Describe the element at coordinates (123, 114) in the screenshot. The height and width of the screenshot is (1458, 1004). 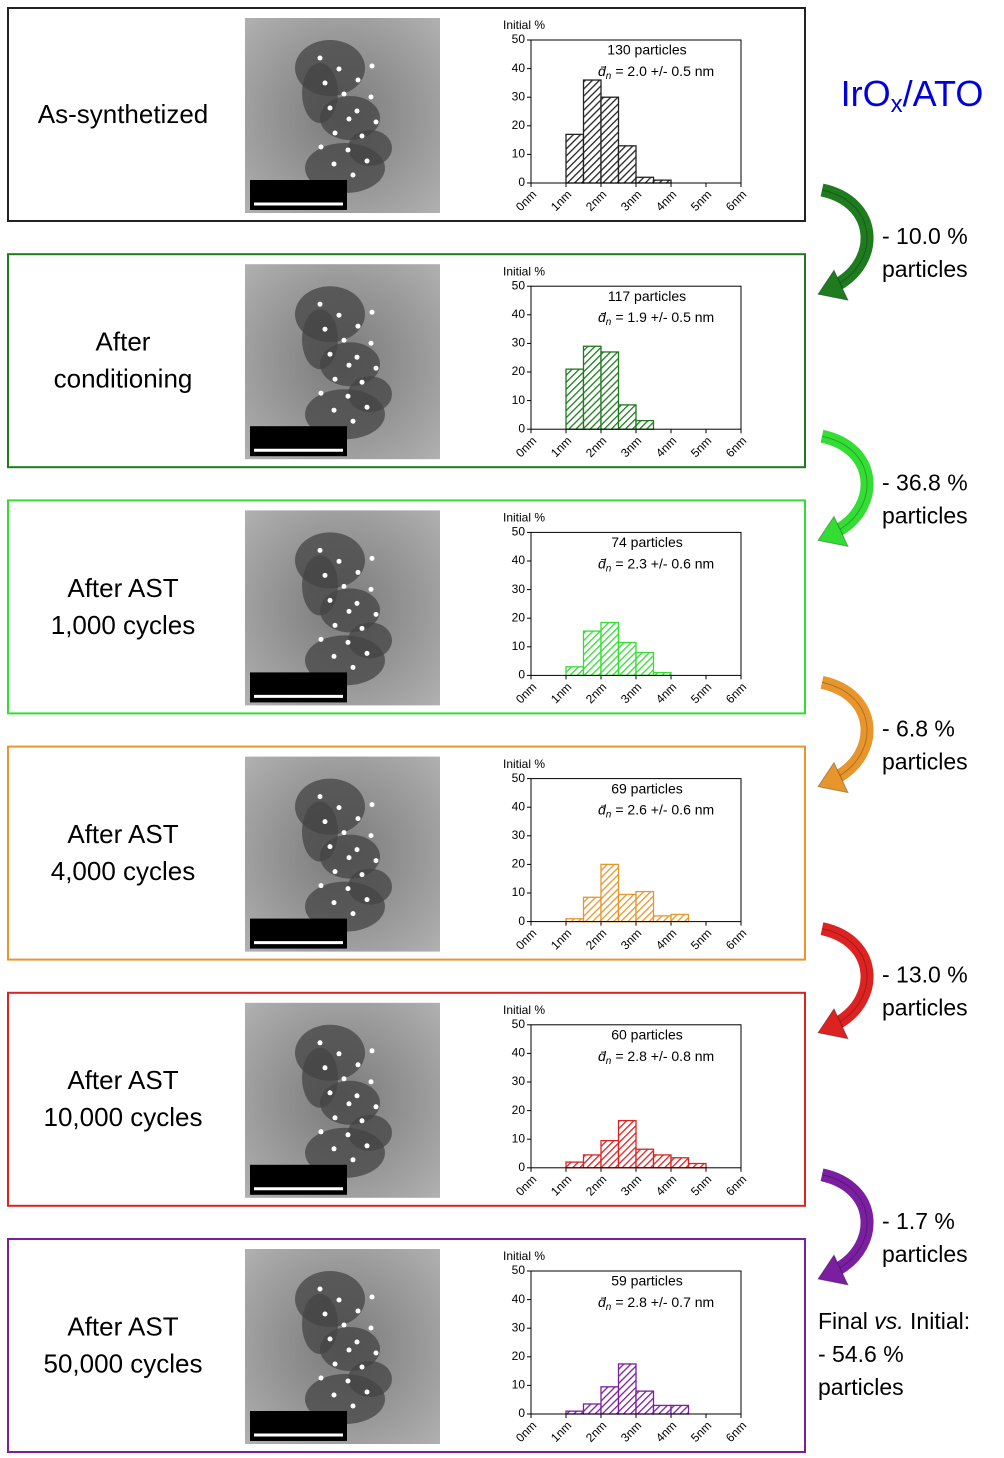
I see `panel-label: As-synthetized` at that location.